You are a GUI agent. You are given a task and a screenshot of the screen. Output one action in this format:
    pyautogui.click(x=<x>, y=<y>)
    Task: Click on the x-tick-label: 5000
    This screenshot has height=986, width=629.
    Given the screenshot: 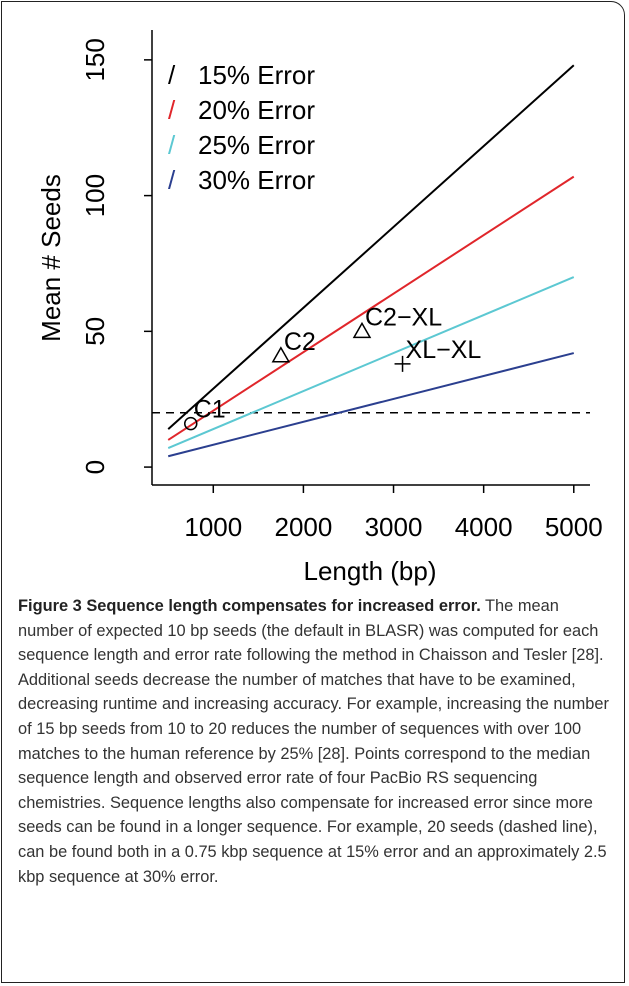 What is the action you would take?
    pyautogui.click(x=574, y=527)
    